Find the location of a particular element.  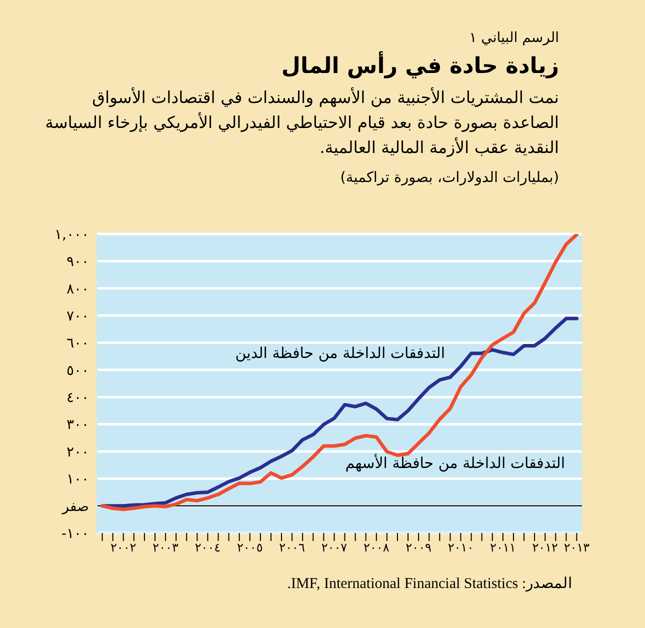

y-tick-label: ٤٠٠ is located at coordinates (77, 398).